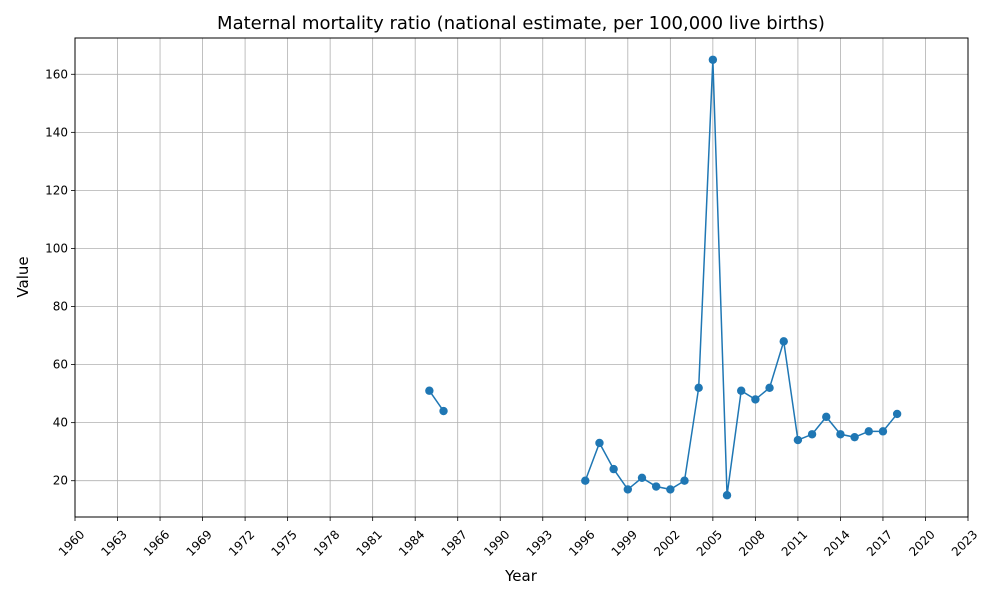 Image resolution: width=1000 pixels, height=600 pixels. Describe the element at coordinates (60, 307) in the screenshot. I see `y-tick-label: 80` at that location.